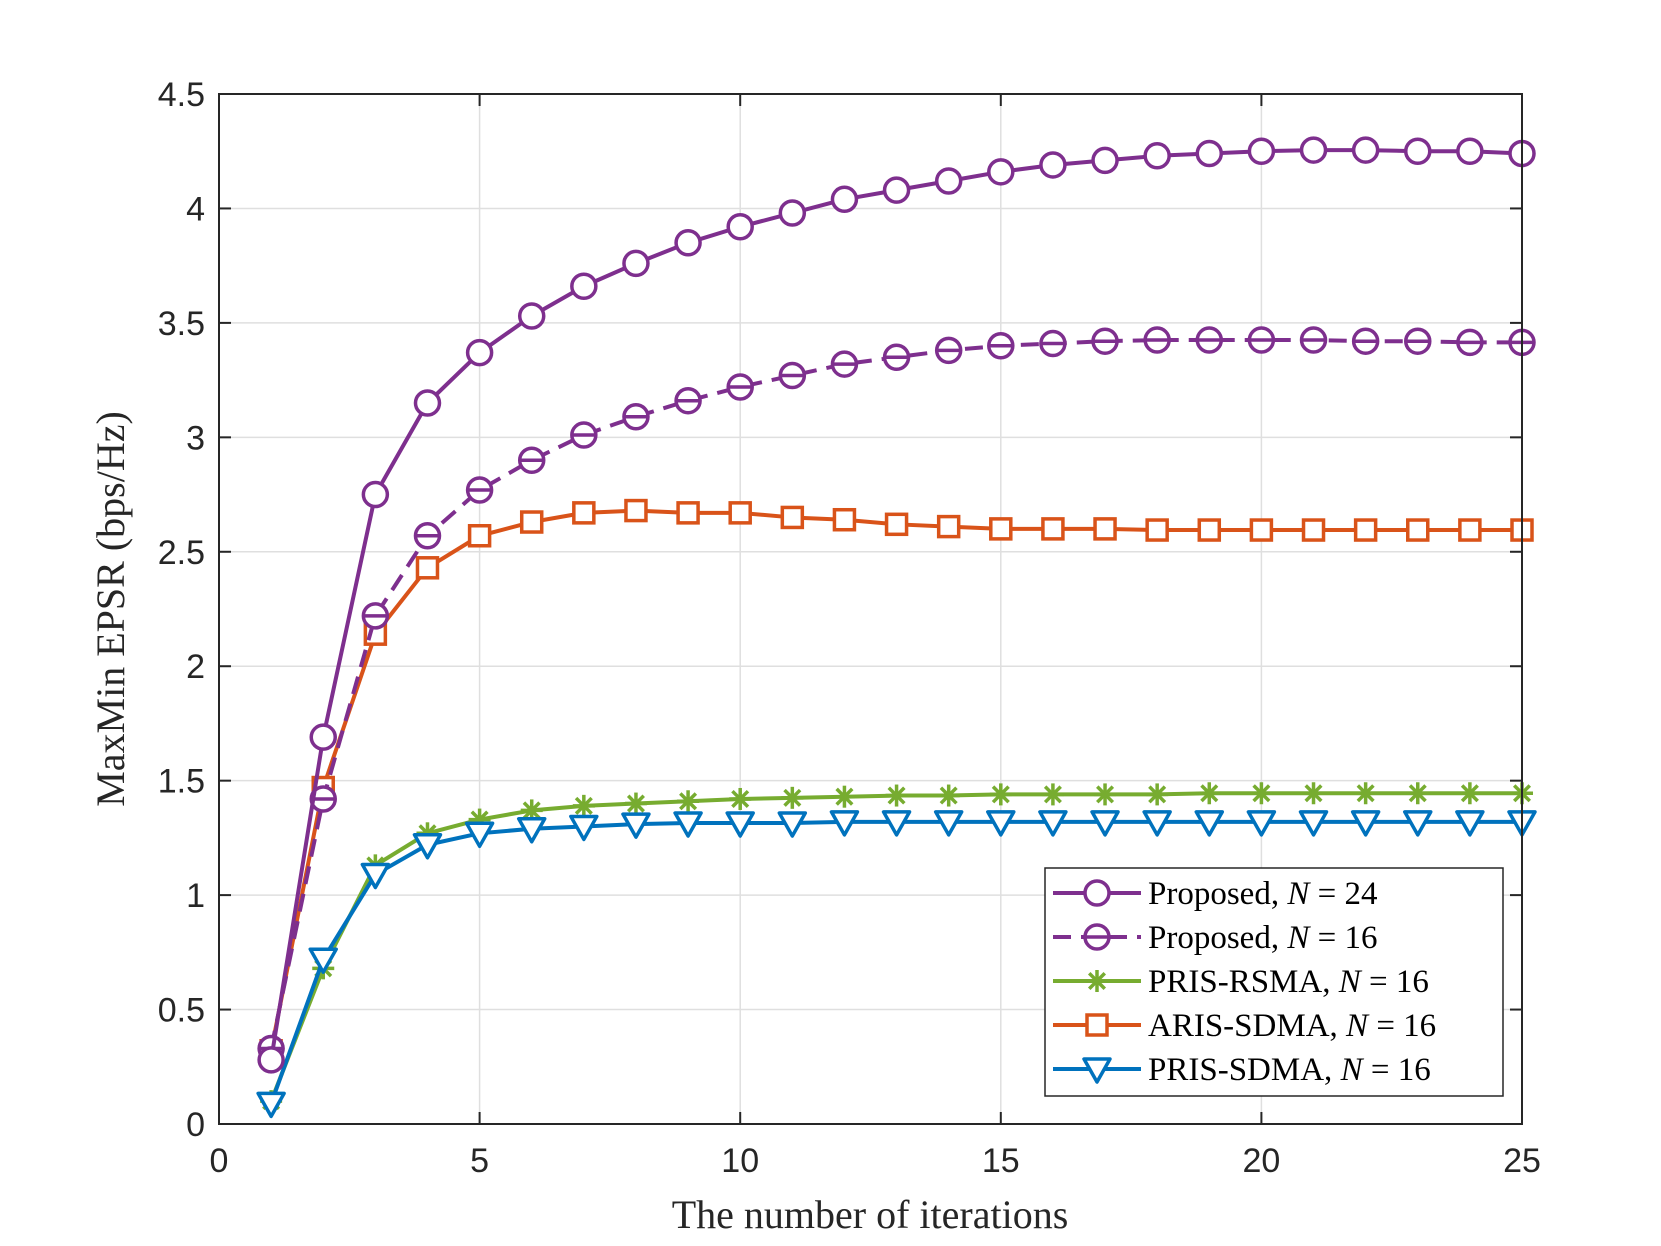 This screenshot has height=1246, width=1661. What do you see at coordinates (181, 782) in the screenshot?
I see `y-tick-label: 1.5` at bounding box center [181, 782].